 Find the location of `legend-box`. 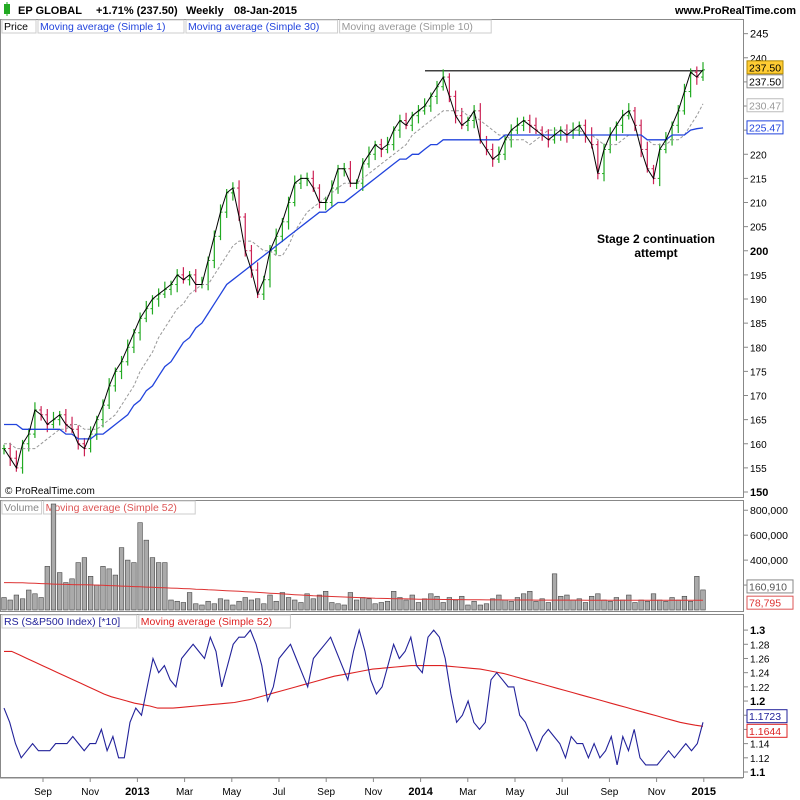

legend-box is located at coordinates (19, 26).